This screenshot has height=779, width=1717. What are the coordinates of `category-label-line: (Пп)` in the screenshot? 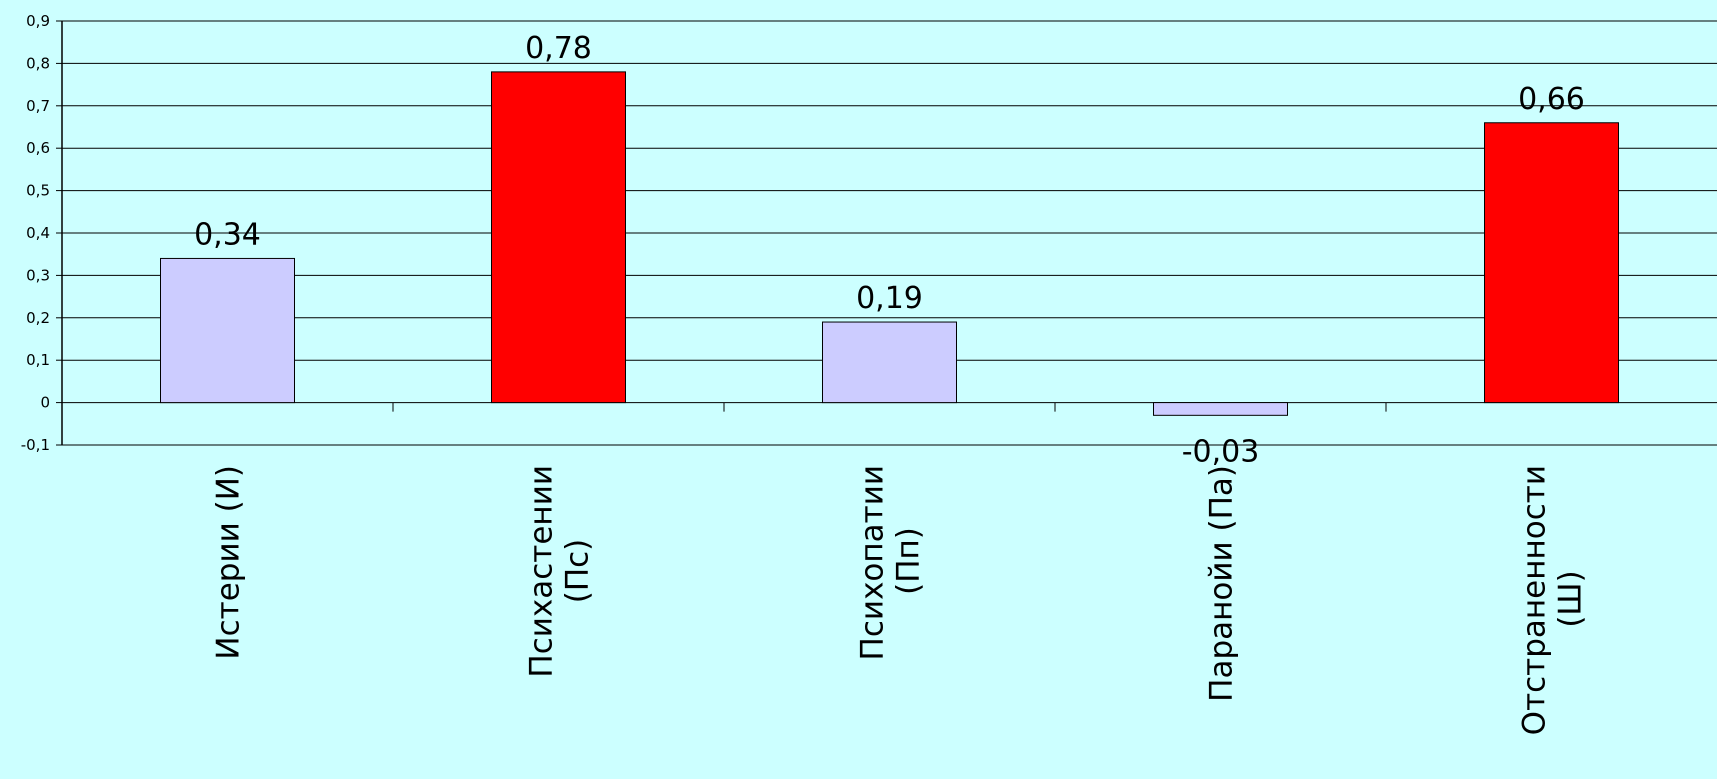 It's located at (909, 561).